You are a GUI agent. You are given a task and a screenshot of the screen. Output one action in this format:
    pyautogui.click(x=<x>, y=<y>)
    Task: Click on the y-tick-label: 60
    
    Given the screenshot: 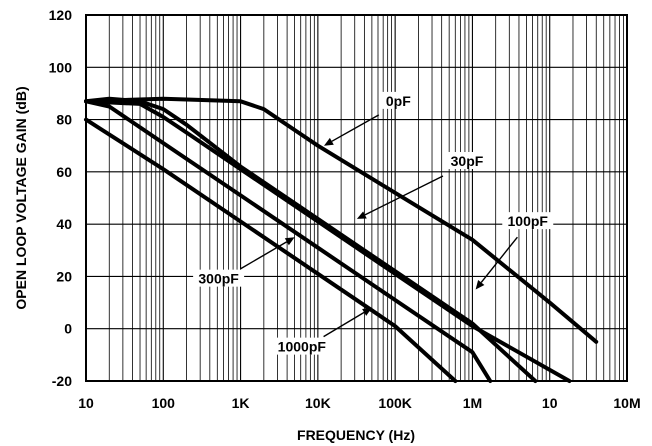 What is the action you would take?
    pyautogui.click(x=64, y=172)
    